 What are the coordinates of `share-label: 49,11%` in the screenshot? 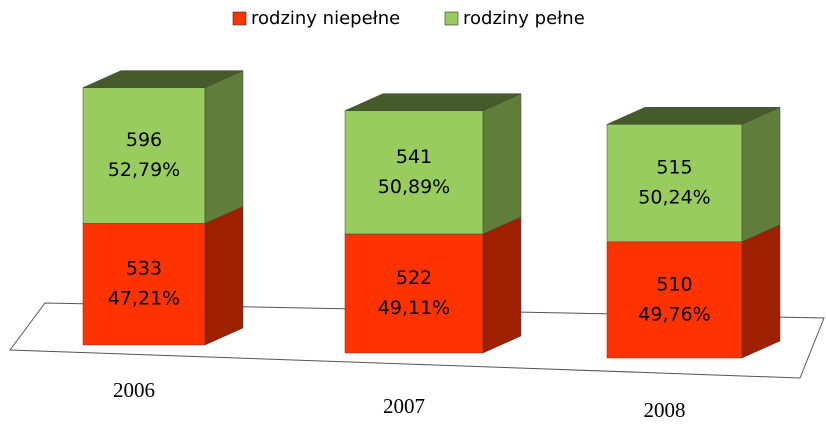 It's located at (414, 308).